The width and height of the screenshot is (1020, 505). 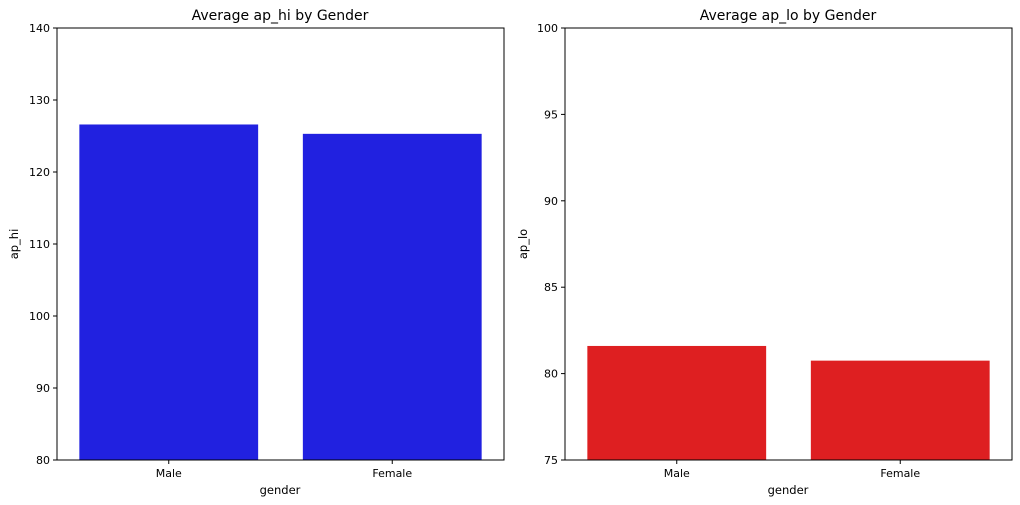 I want to click on y-ticks: 80 90 100 110 120 130 140, so click(x=43, y=244).